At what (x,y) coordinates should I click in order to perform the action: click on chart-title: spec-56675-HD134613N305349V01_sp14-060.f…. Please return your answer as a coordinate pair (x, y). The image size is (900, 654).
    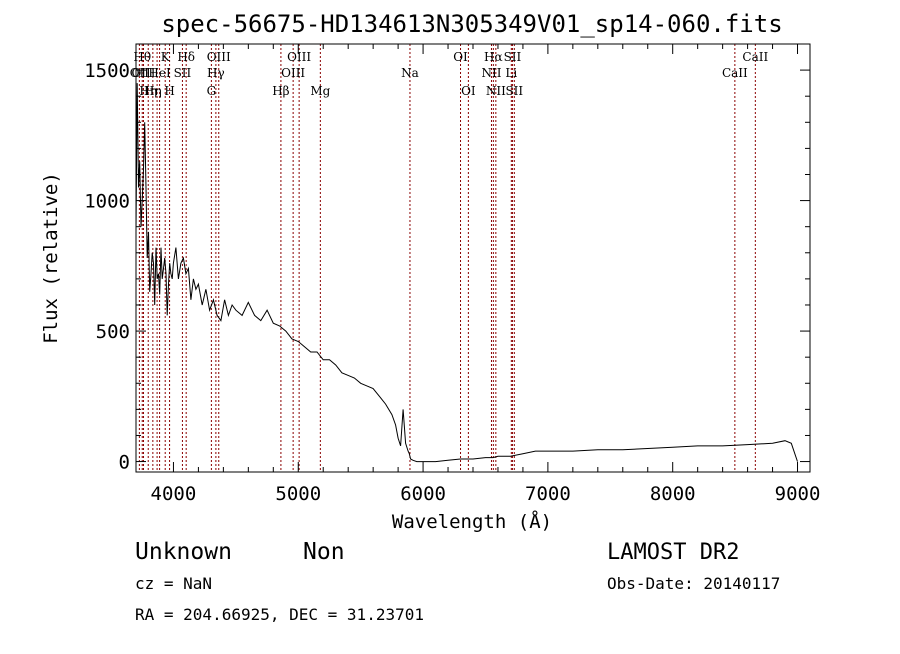
    Looking at the image, I should click on (471, 24).